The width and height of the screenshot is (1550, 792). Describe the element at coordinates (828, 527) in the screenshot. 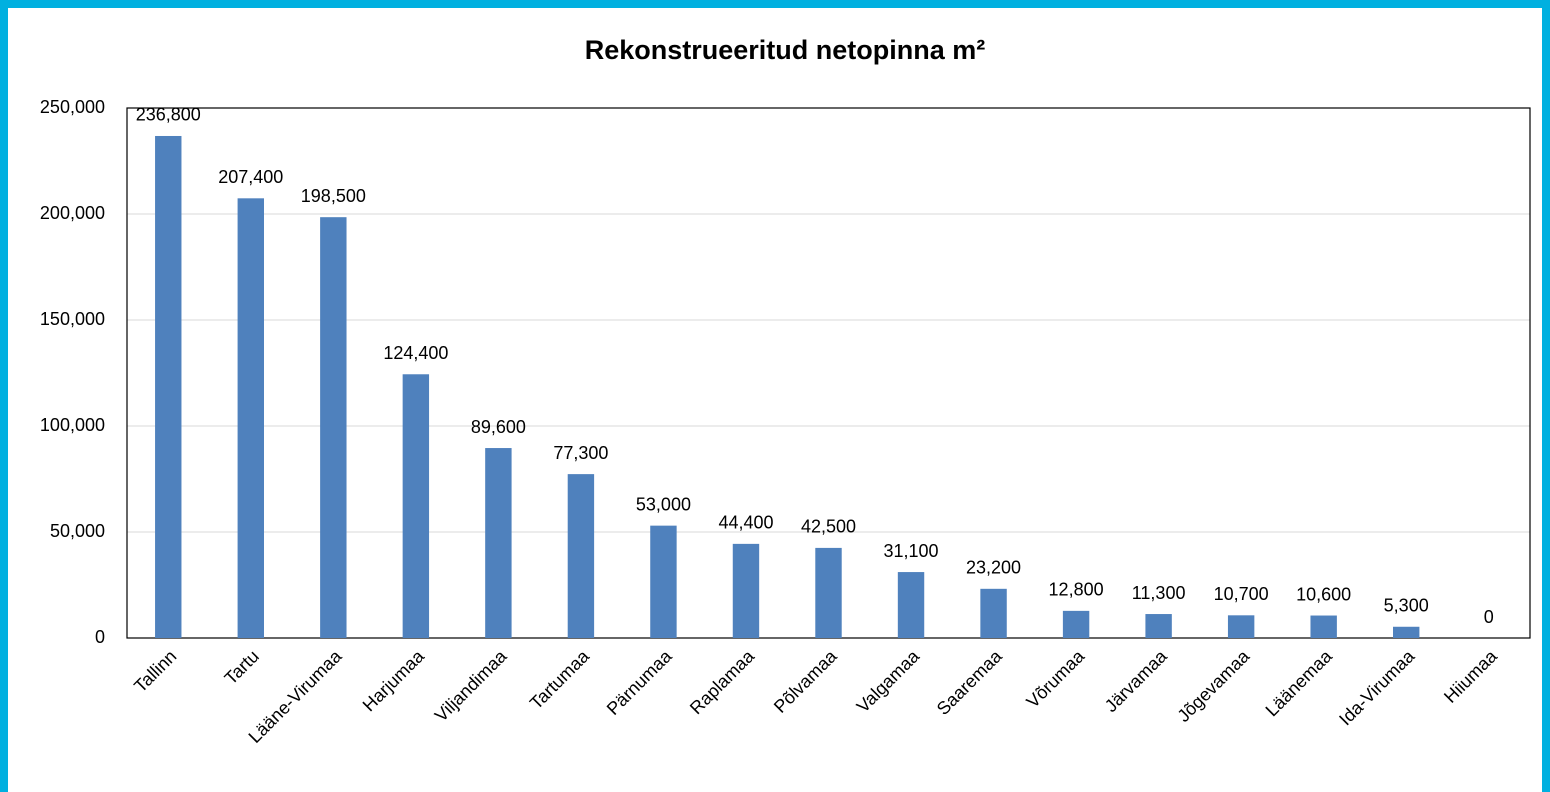

I see `value-label: 42,500` at that location.